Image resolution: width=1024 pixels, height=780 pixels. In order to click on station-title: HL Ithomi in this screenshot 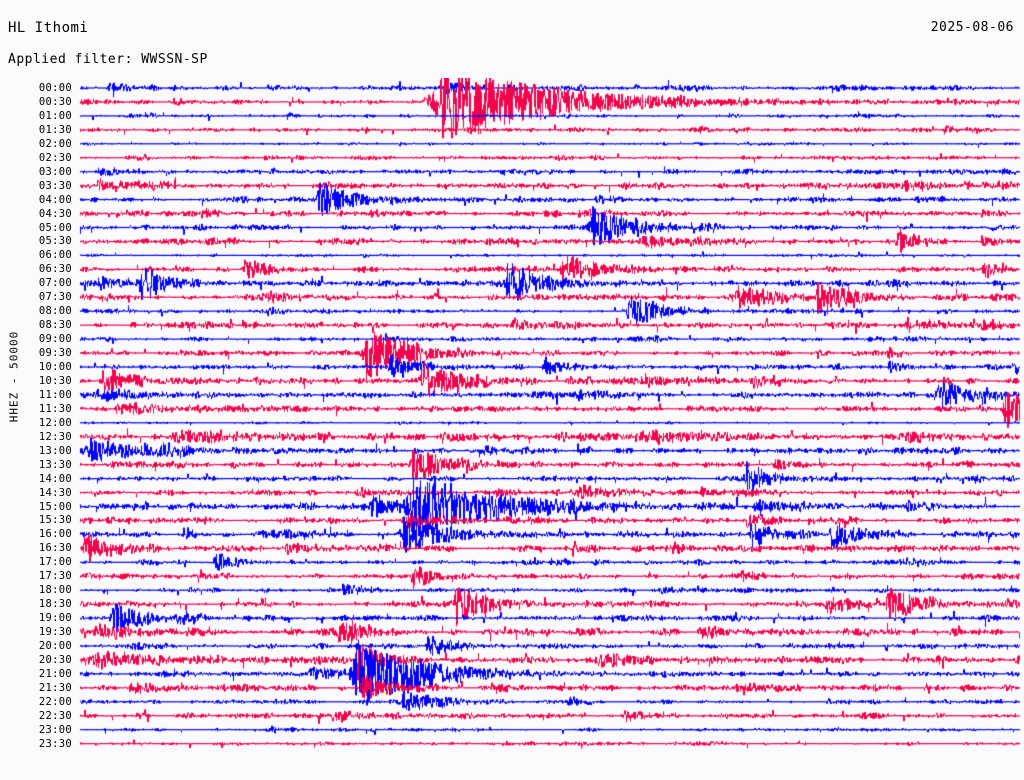, I will do `click(48, 28)`.